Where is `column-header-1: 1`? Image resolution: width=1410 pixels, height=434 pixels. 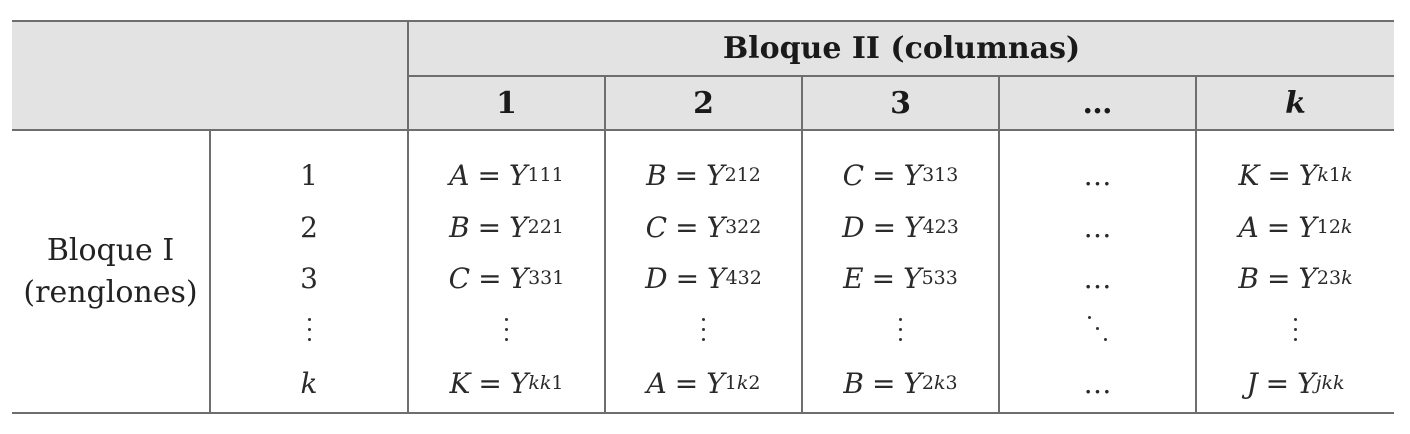 column-header-1: 1 is located at coordinates (506, 103).